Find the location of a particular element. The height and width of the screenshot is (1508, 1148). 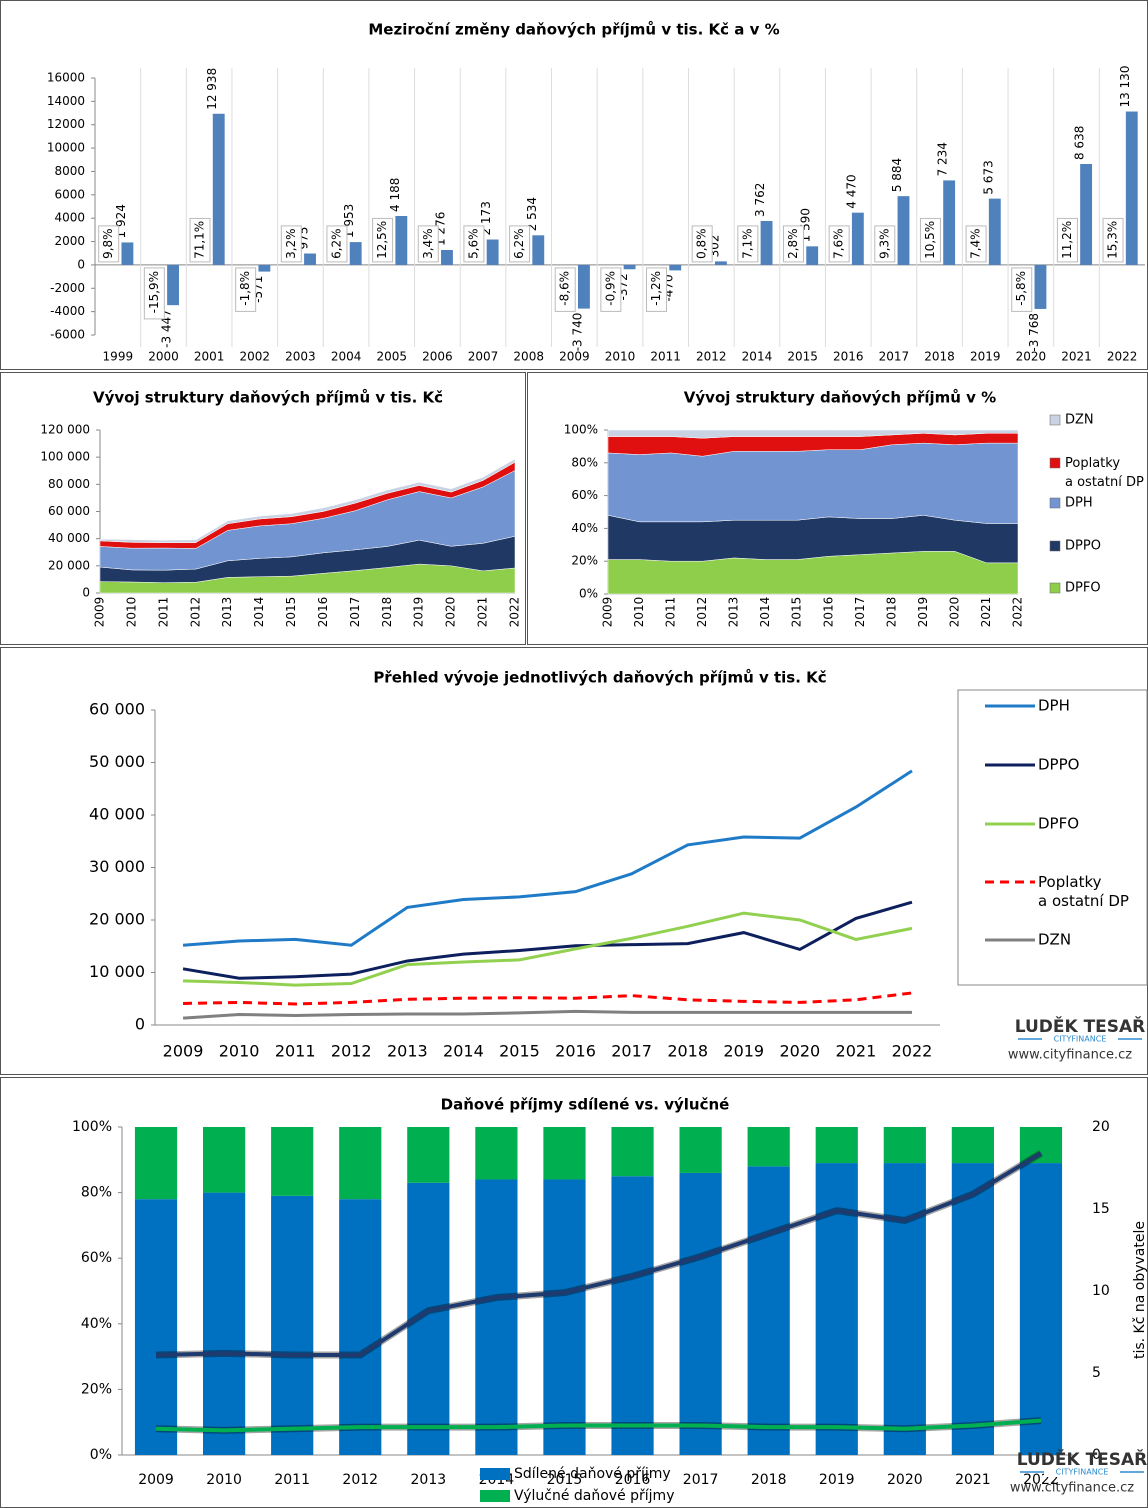

data-label: -3 740 is located at coordinates (577, 332).